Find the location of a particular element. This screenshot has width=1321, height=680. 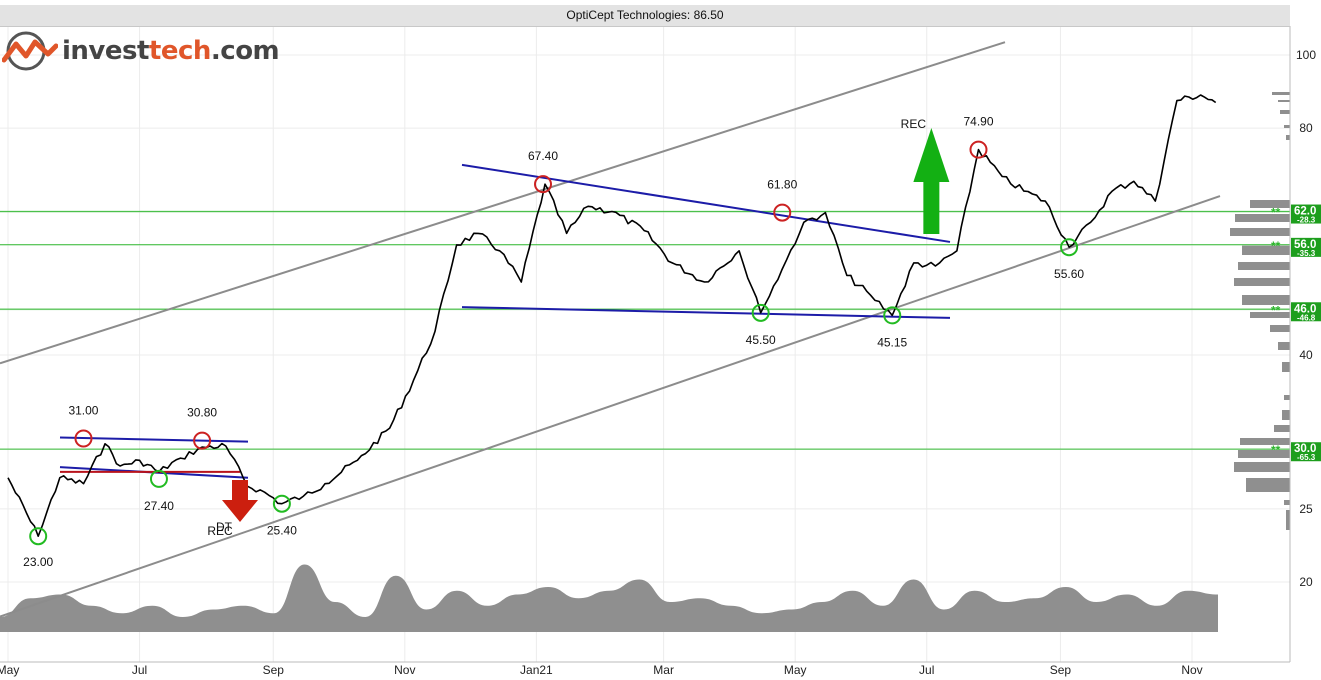

level-value: 62.0 is located at coordinates (1305, 212).